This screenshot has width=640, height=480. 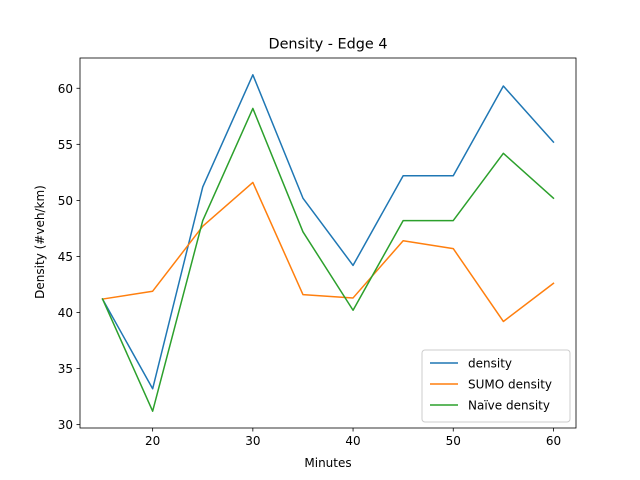 I want to click on y-tick-label: 35, so click(x=65, y=369).